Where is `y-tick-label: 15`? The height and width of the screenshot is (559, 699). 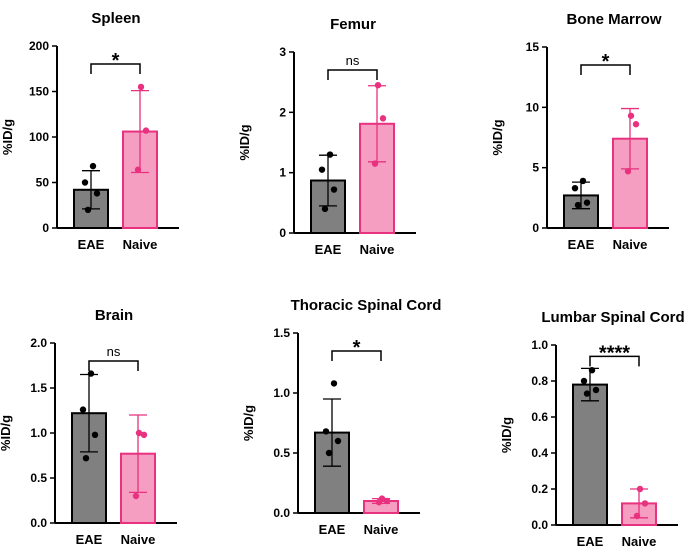
y-tick-label: 15 is located at coordinates (533, 47).